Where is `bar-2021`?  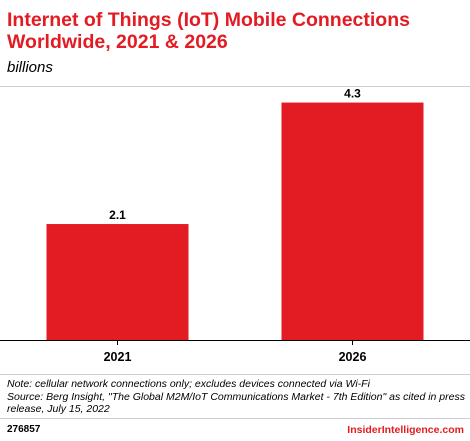 bar-2021 is located at coordinates (117, 282).